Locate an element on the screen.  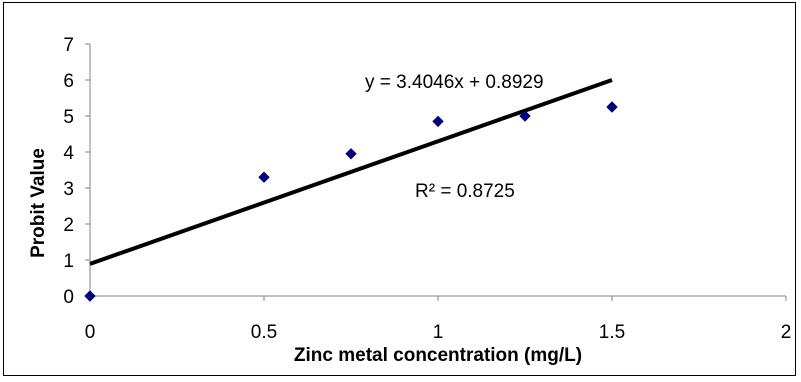
x-tick-label: 1.5 is located at coordinates (612, 332).